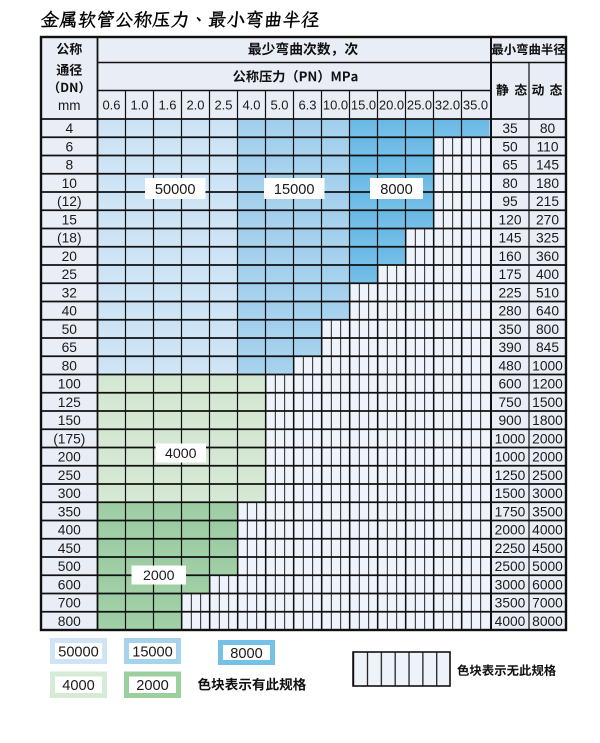  Describe the element at coordinates (69, 438) in the screenshot. I see `svg-text: (175)` at that location.